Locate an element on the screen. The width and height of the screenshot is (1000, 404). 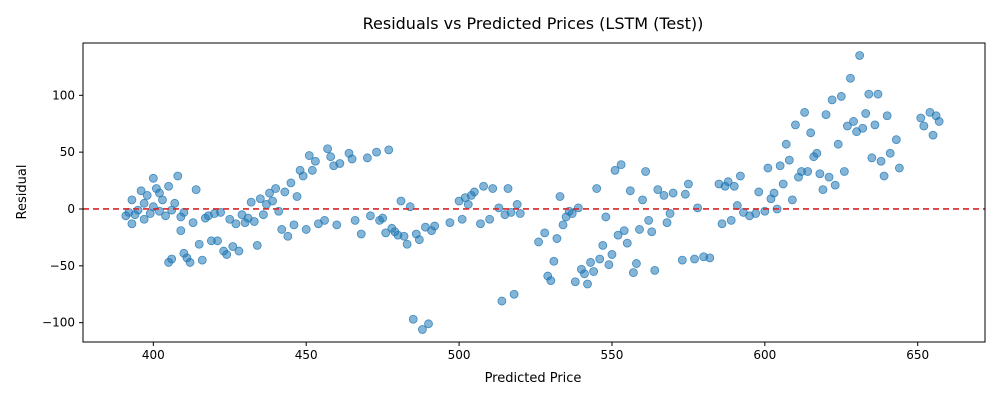
y-axis-label: Residual is located at coordinates (22, 192).